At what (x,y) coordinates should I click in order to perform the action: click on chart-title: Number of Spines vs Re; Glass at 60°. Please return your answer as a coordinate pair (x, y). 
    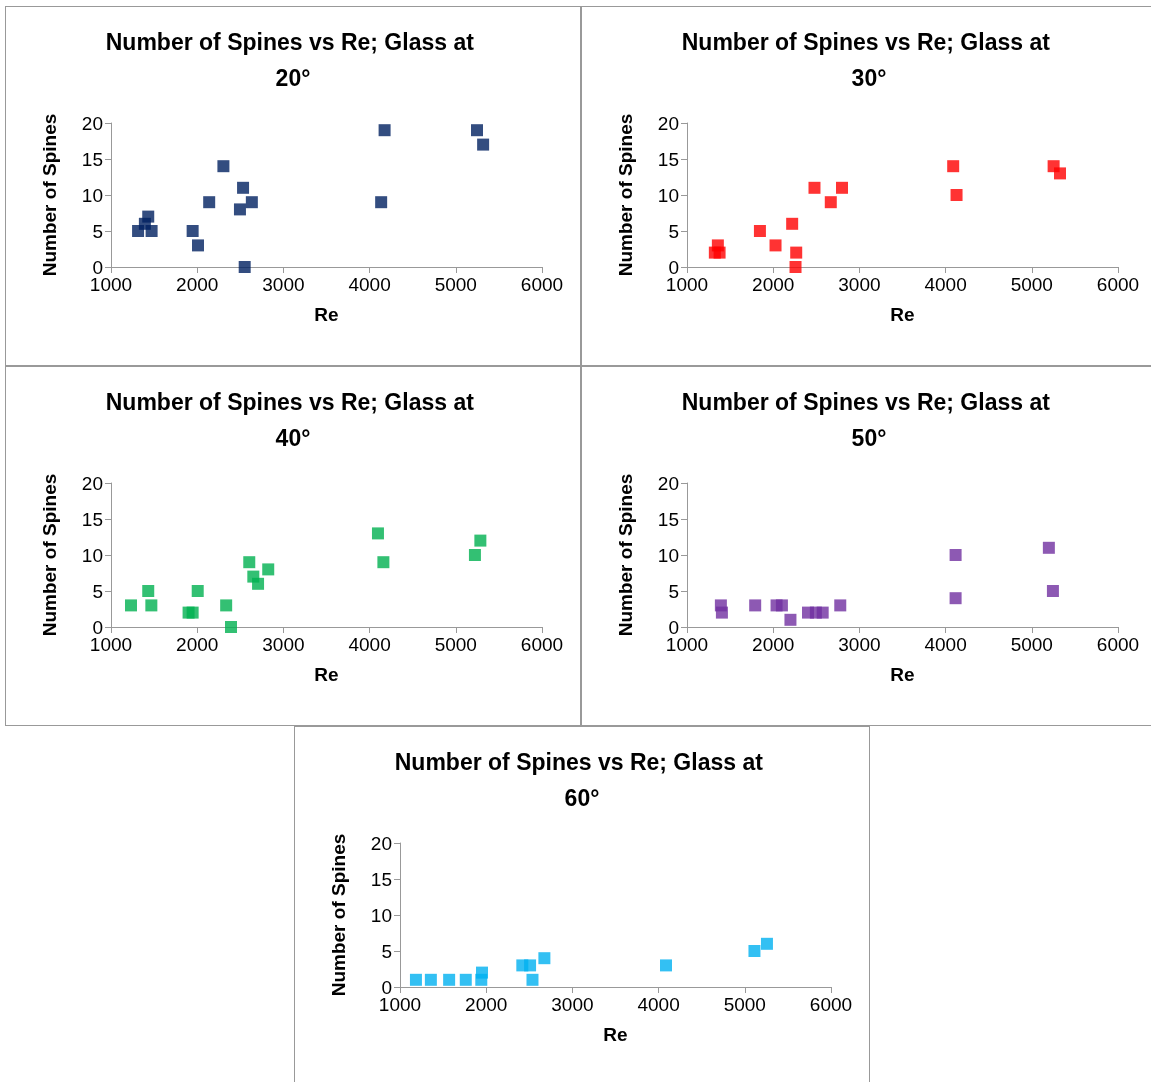
    Looking at the image, I should click on (582, 780).